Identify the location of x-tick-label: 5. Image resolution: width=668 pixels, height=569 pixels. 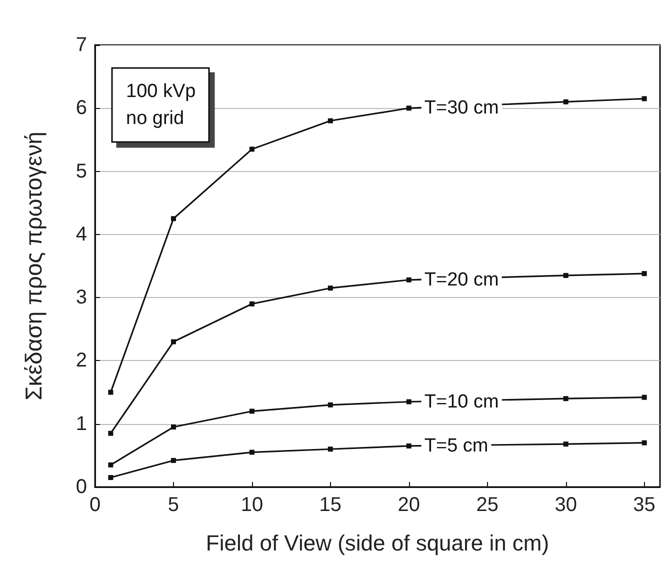
(174, 505).